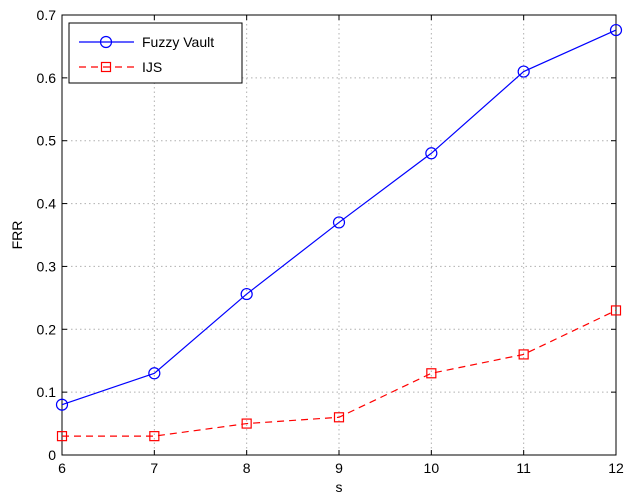 The image size is (624, 497). What do you see at coordinates (247, 468) in the screenshot?
I see `x-tick-label: 8` at bounding box center [247, 468].